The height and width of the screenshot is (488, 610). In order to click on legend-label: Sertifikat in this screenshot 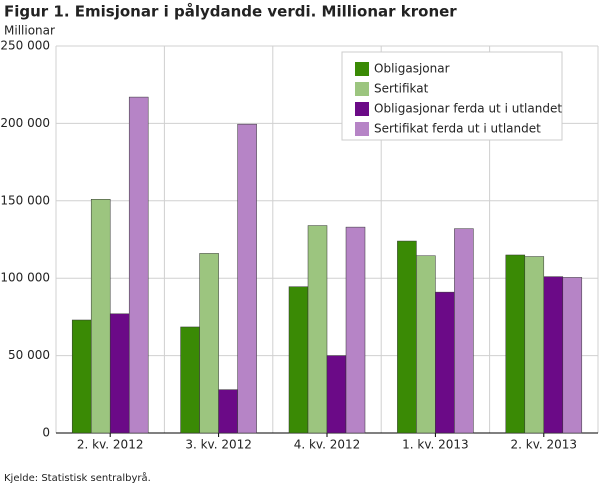, I will do `click(401, 89)`.